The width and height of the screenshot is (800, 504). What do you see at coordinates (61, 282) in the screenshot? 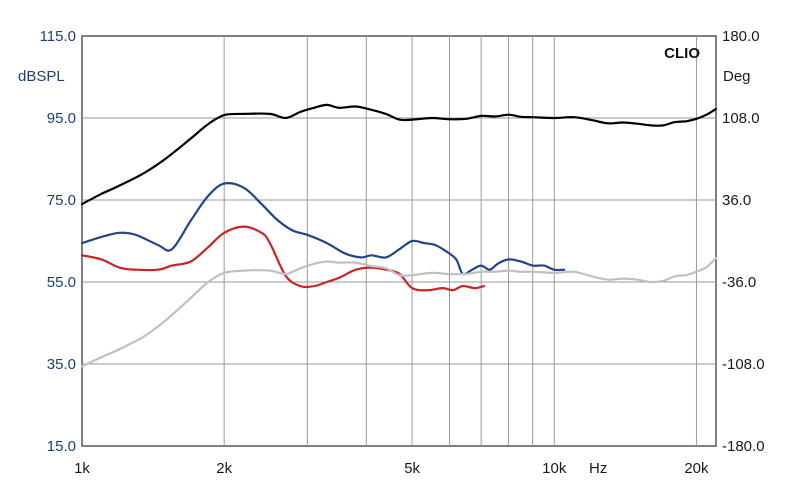
I see `left-tick-label: 55.0` at bounding box center [61, 282].